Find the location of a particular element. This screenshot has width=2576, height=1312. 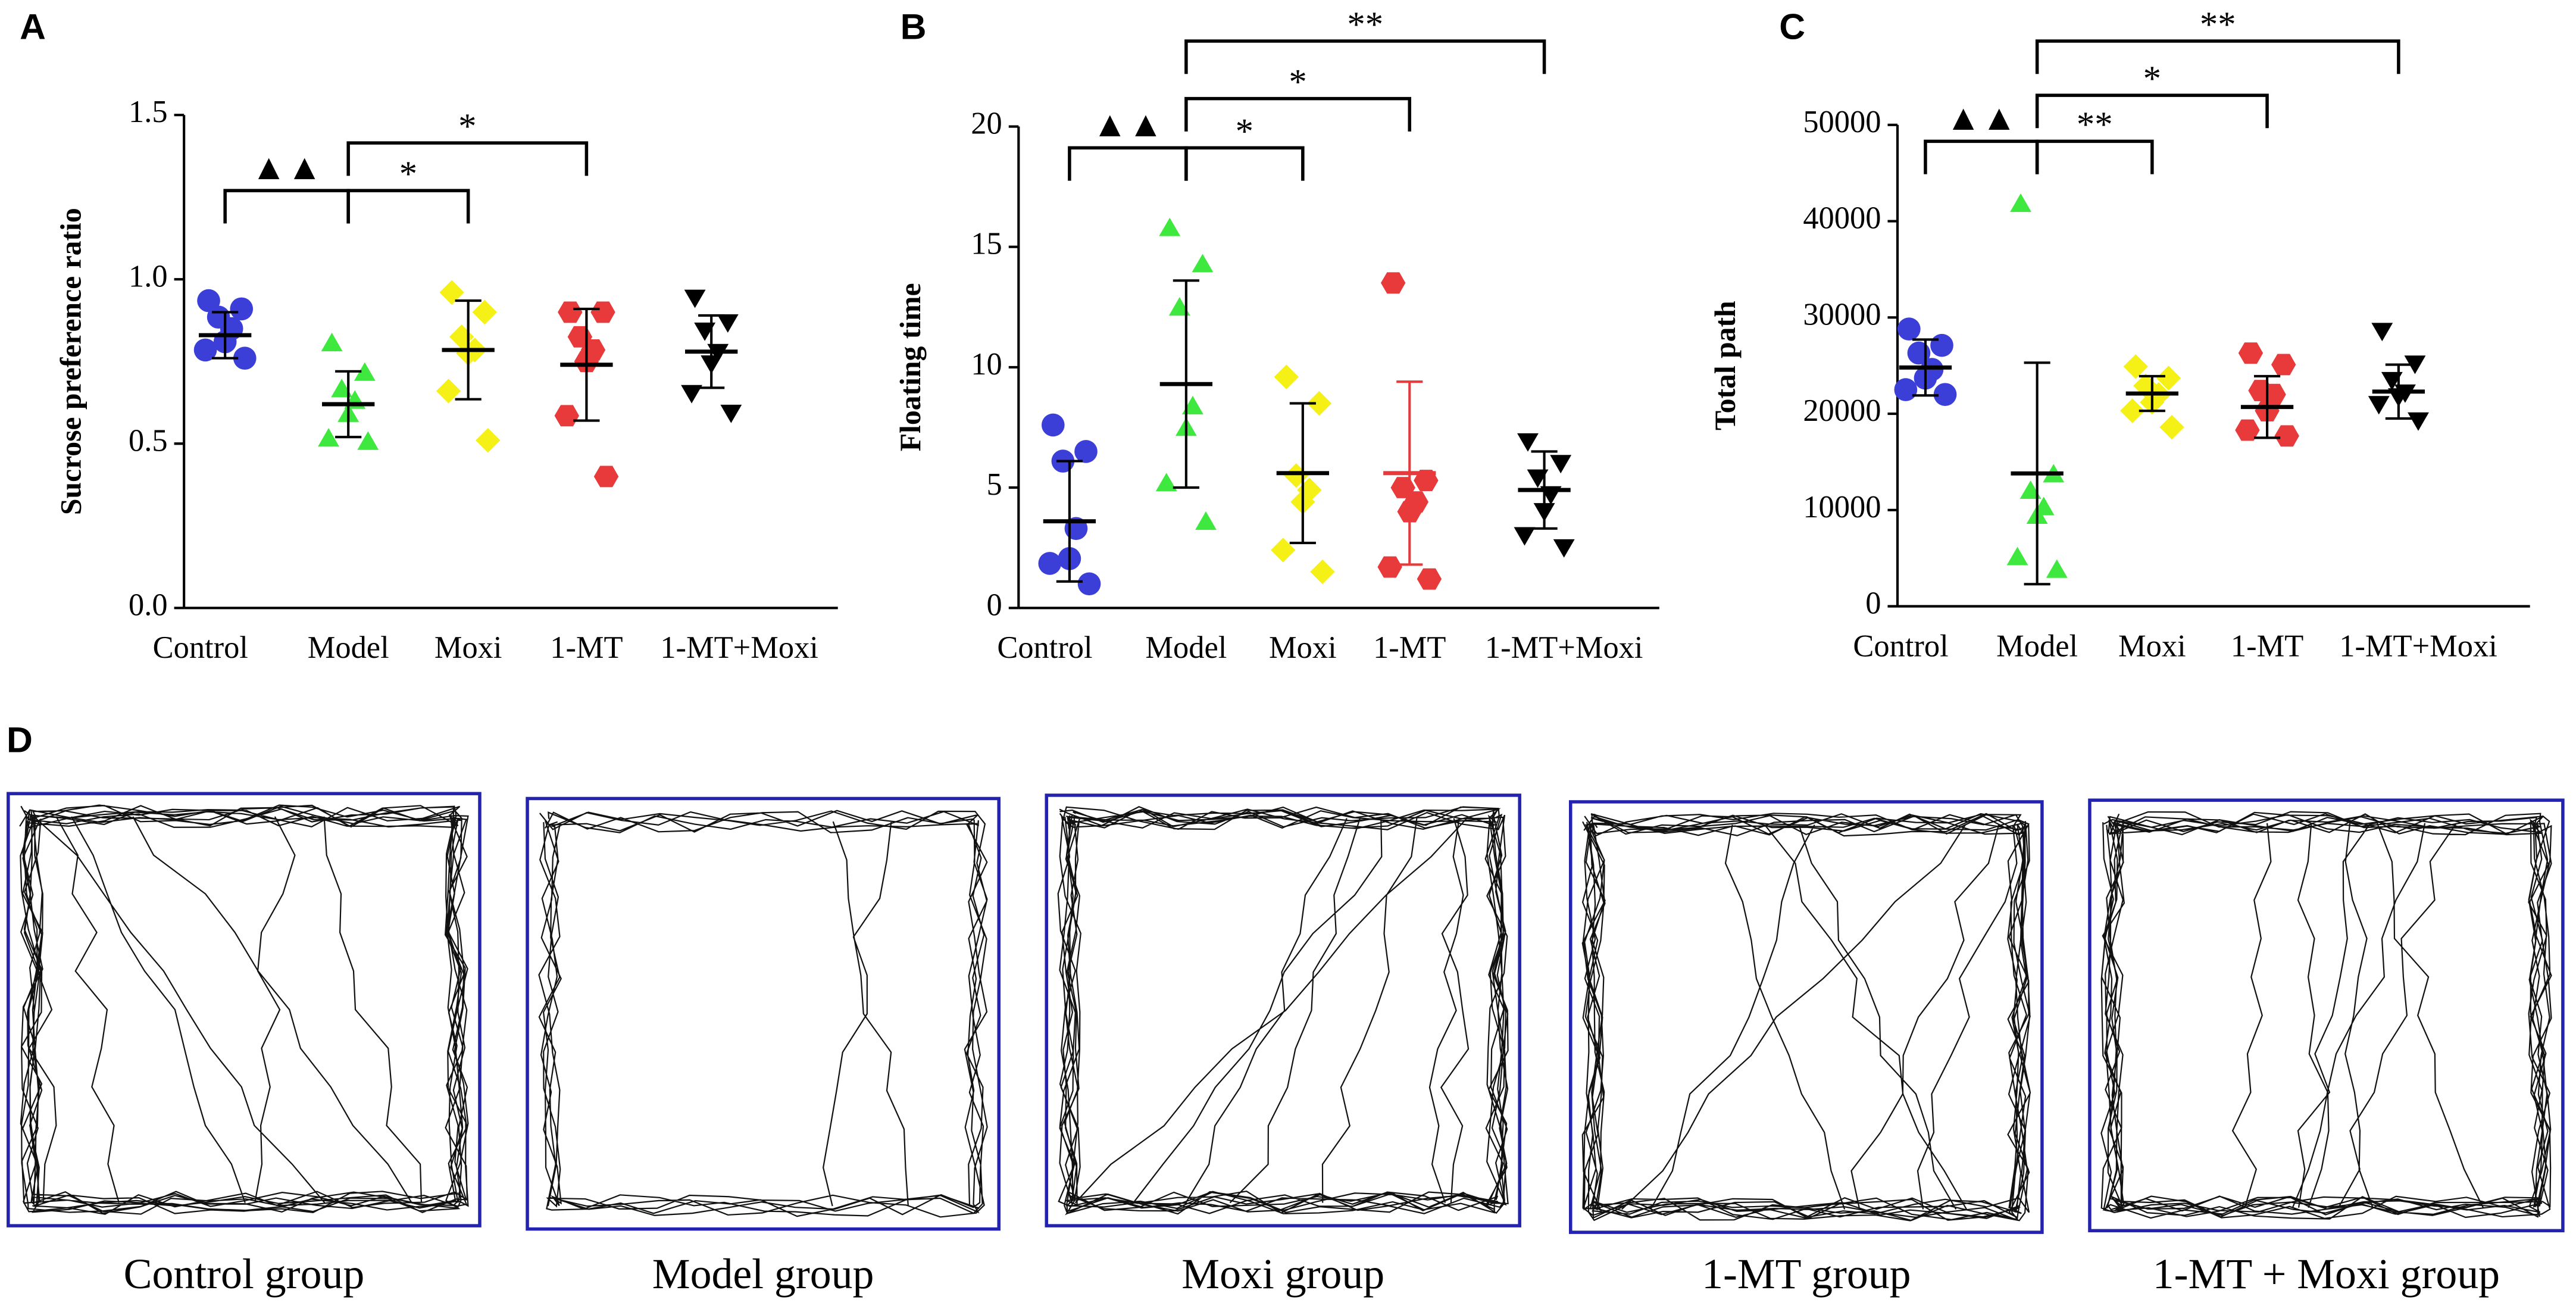

panel-label: C is located at coordinates (1792, 27).